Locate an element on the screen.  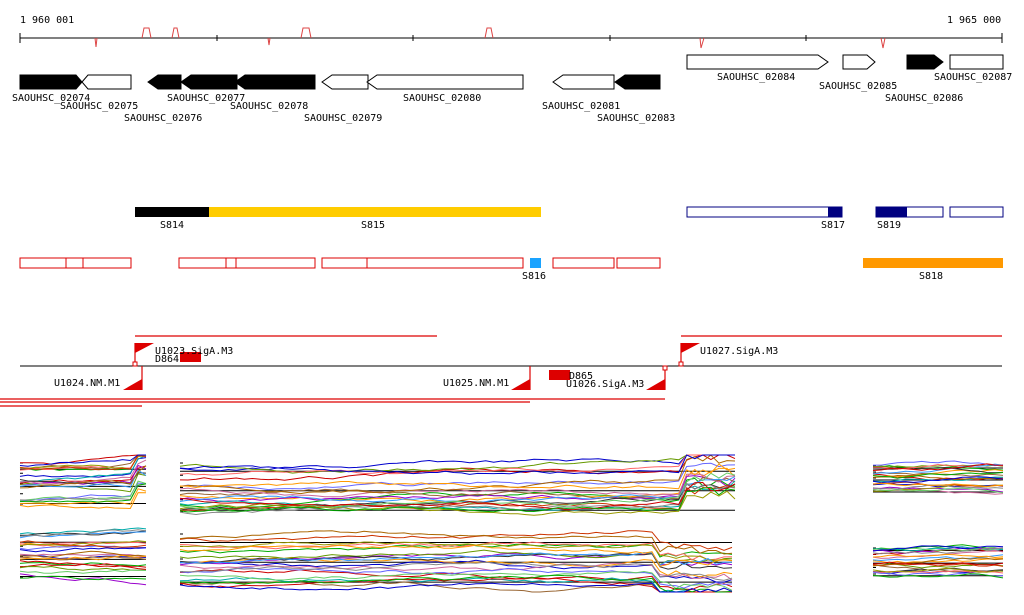
segment-label: S815 is located at coordinates (373, 225).